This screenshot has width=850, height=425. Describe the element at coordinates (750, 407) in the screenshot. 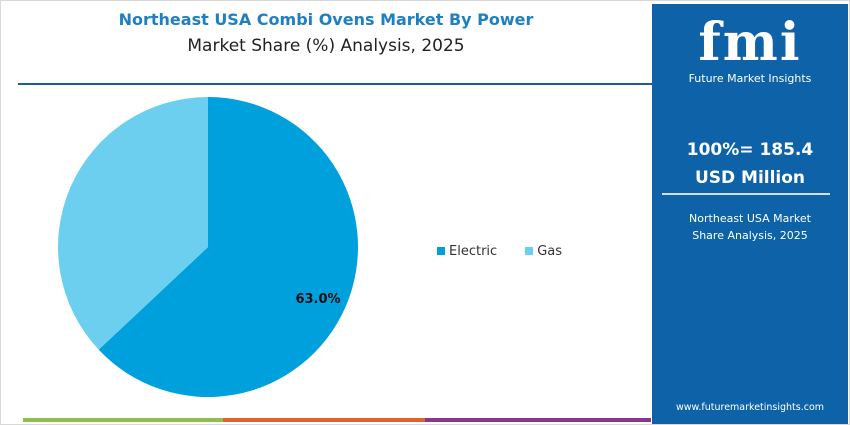

I see `website-url: www.futuremarketinsights.com` at that location.